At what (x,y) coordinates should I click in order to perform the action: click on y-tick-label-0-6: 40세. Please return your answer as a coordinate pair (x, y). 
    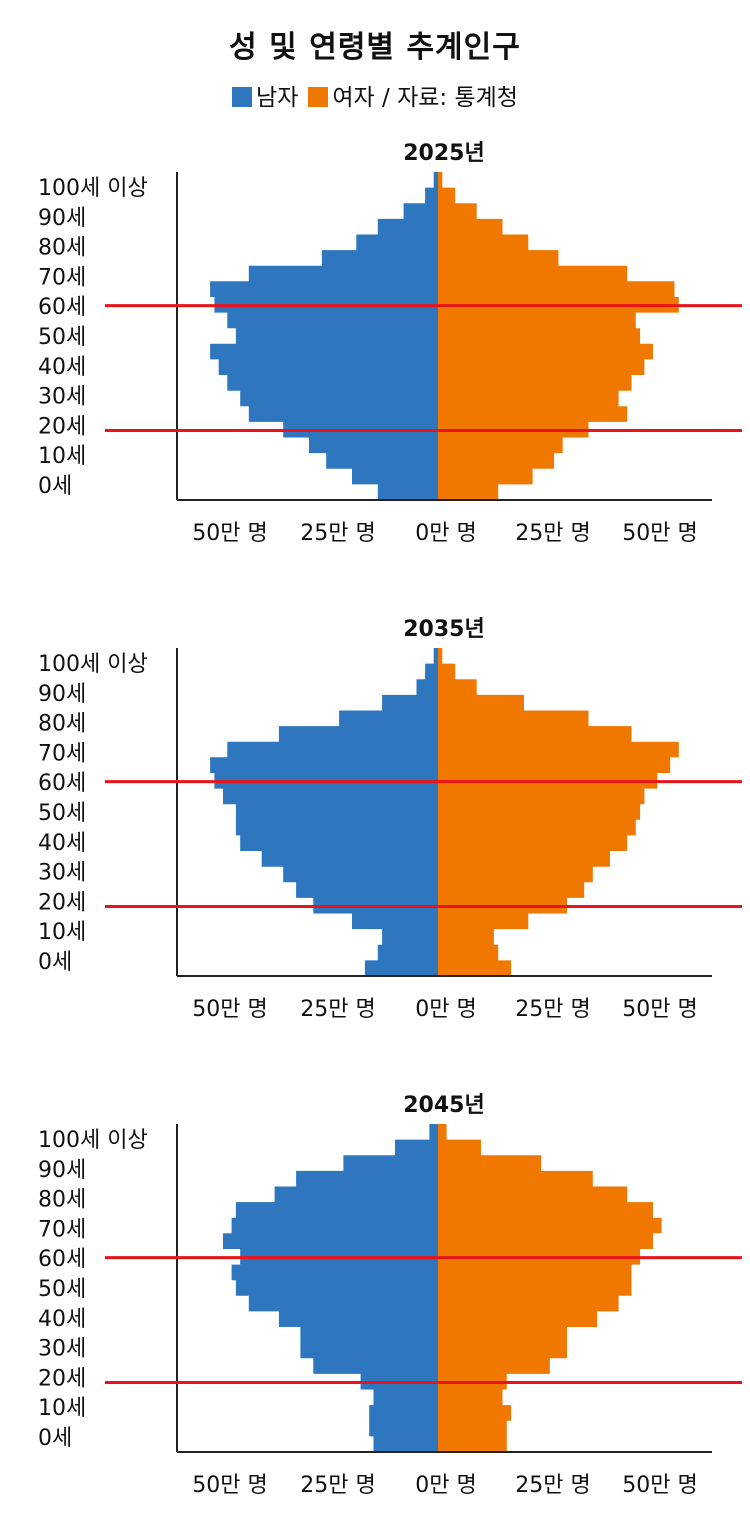
    Looking at the image, I should click on (62, 367).